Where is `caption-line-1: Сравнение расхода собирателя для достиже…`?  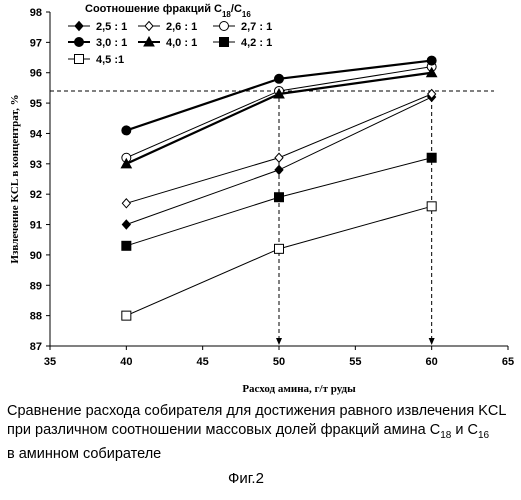 caption-line-1: Сравнение расхода собирателя для достиже… is located at coordinates (262, 411).